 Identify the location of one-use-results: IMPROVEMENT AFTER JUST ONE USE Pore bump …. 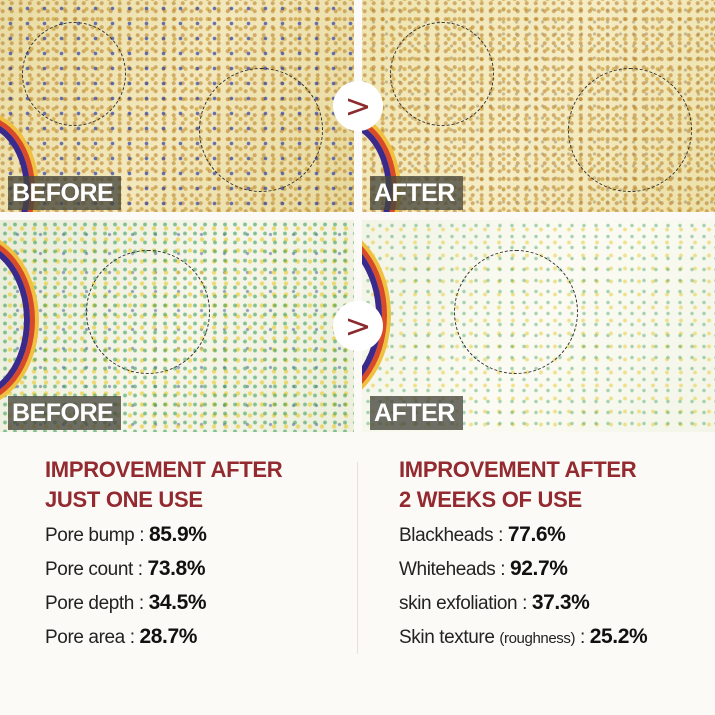
(164, 553).